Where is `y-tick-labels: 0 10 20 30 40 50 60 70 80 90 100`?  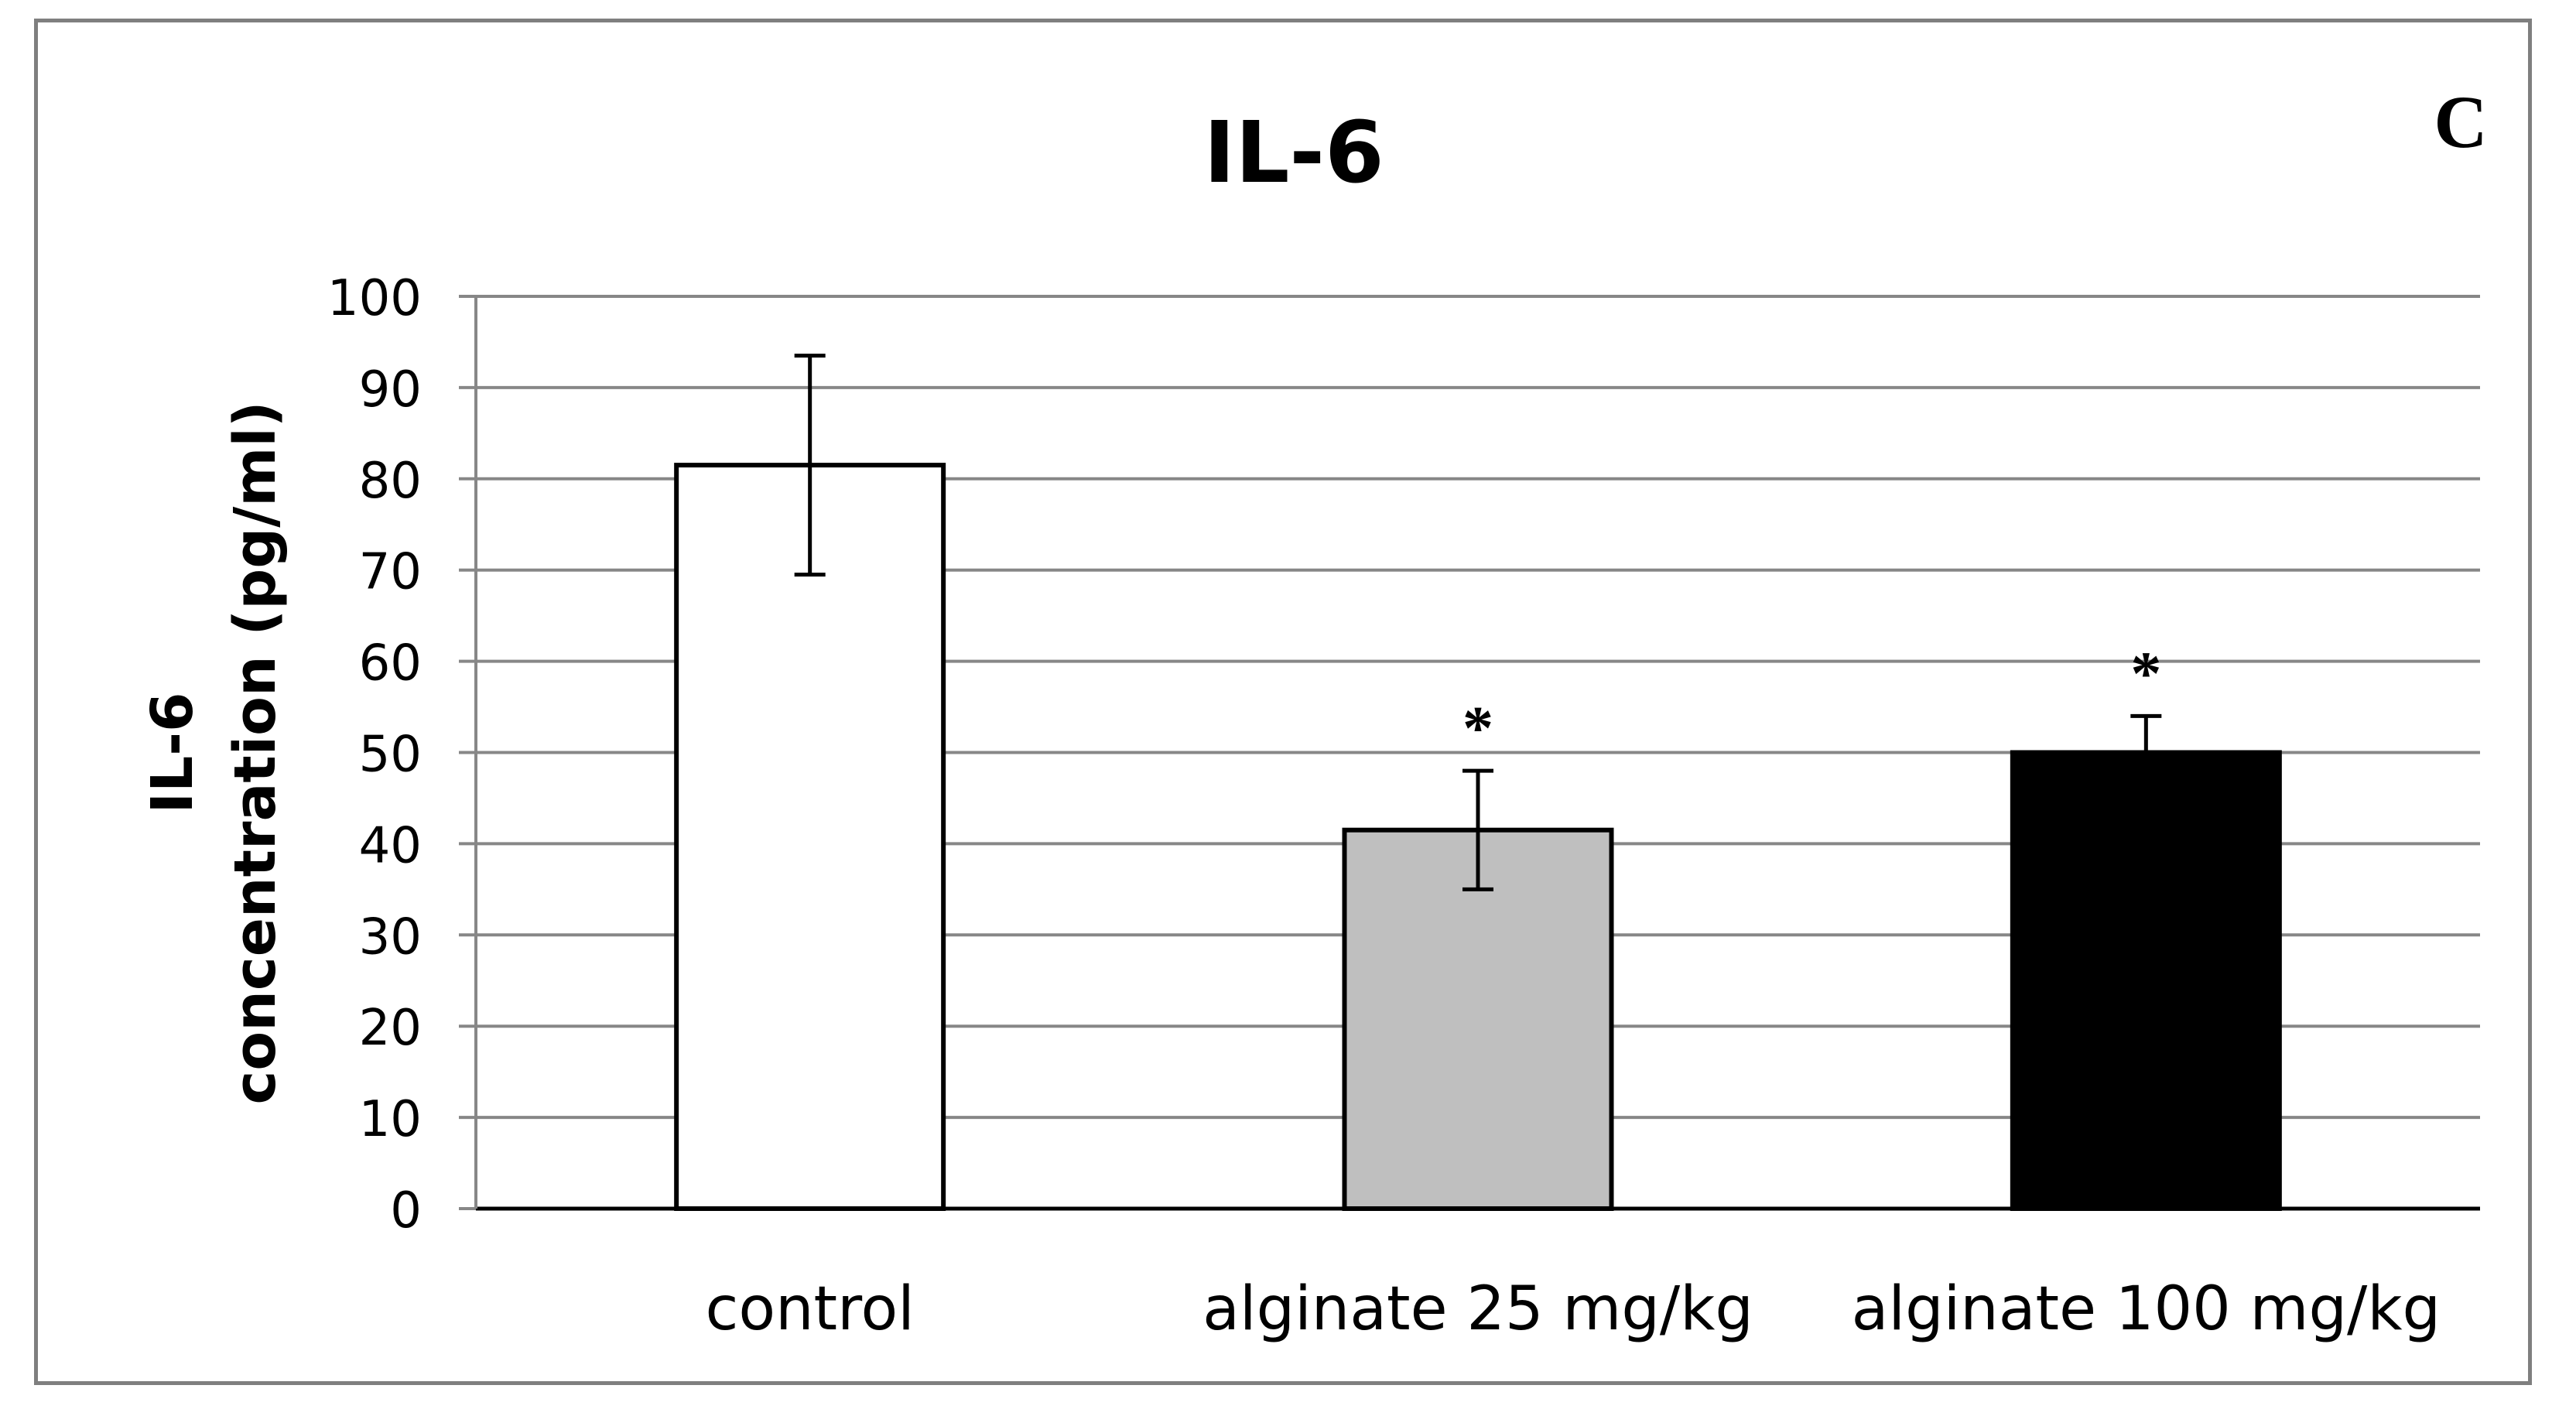
y-tick-labels: 0 10 20 30 40 50 60 70 80 90 100 is located at coordinates (375, 755).